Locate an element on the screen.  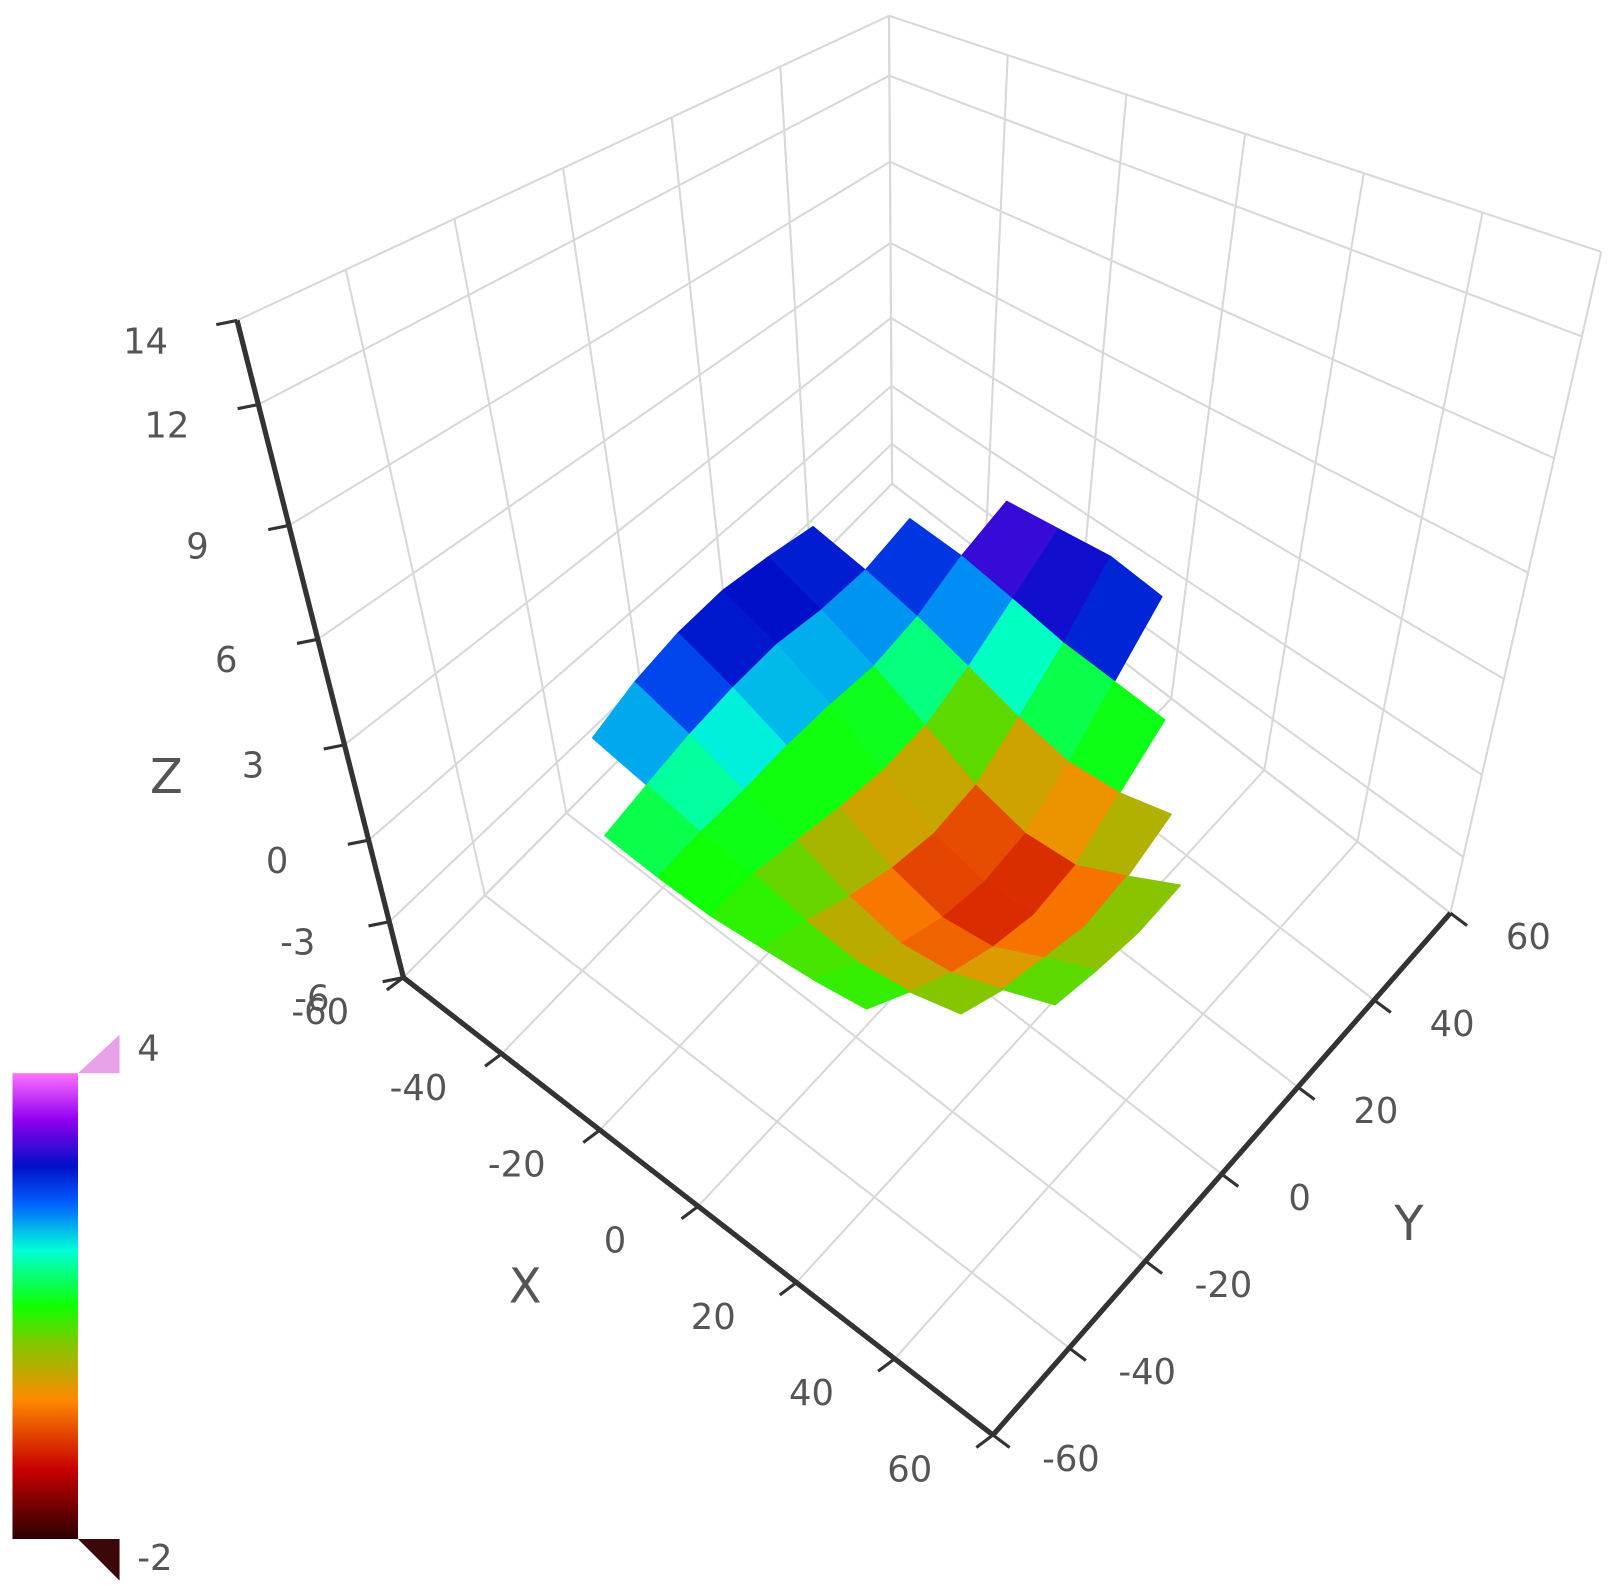
tick-label: 14 is located at coordinates (145, 341).